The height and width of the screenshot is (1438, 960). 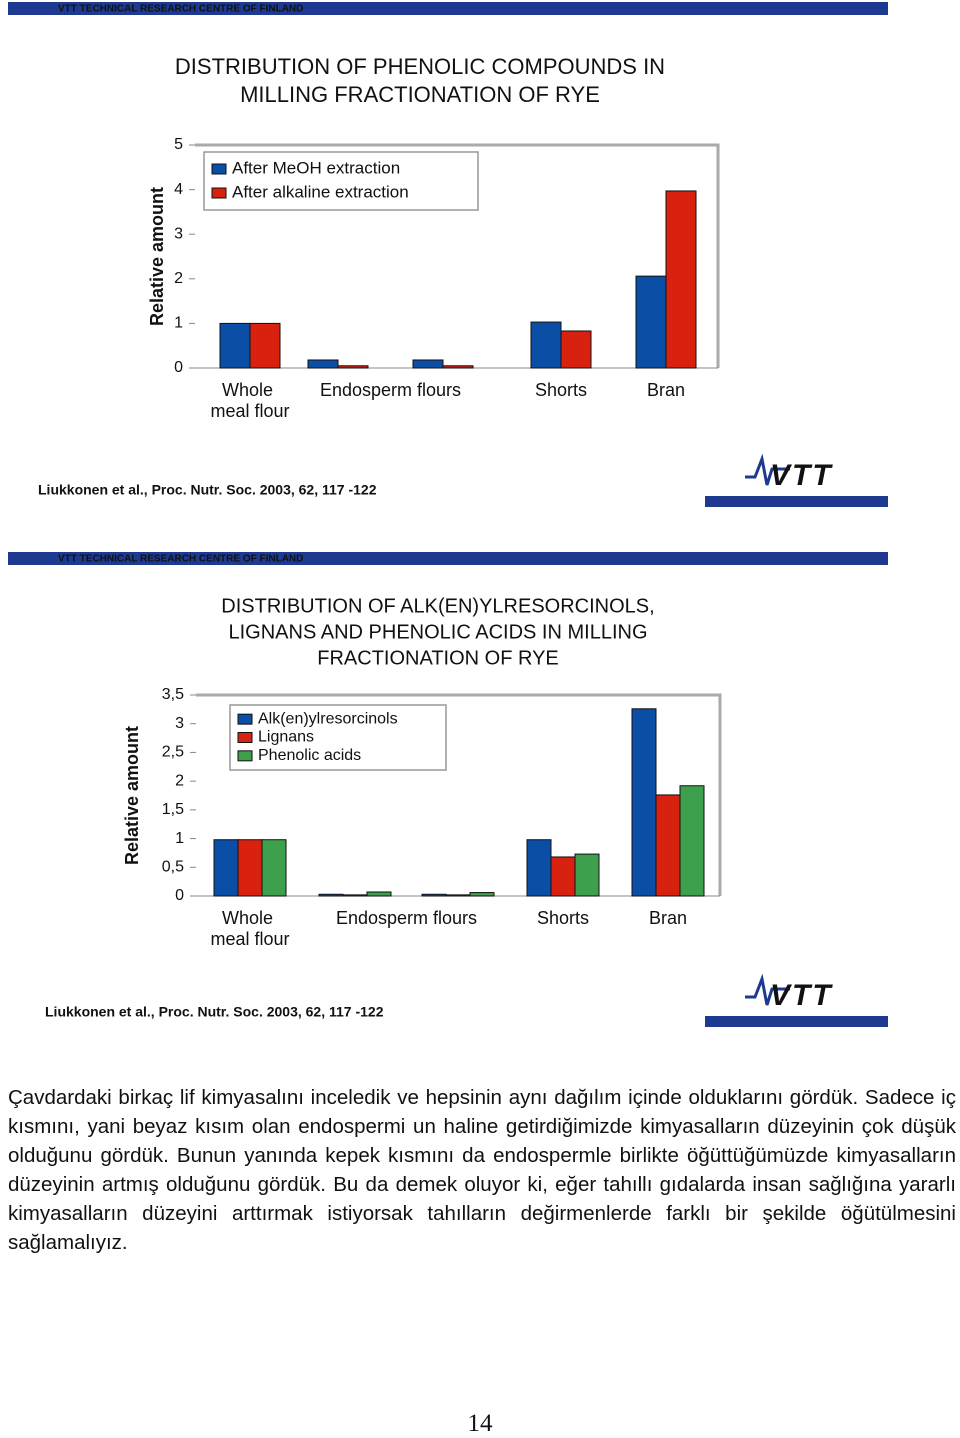 What do you see at coordinates (420, 94) in the screenshot?
I see `chart-title: MILLING FRACTIONATION OF RYE` at bounding box center [420, 94].